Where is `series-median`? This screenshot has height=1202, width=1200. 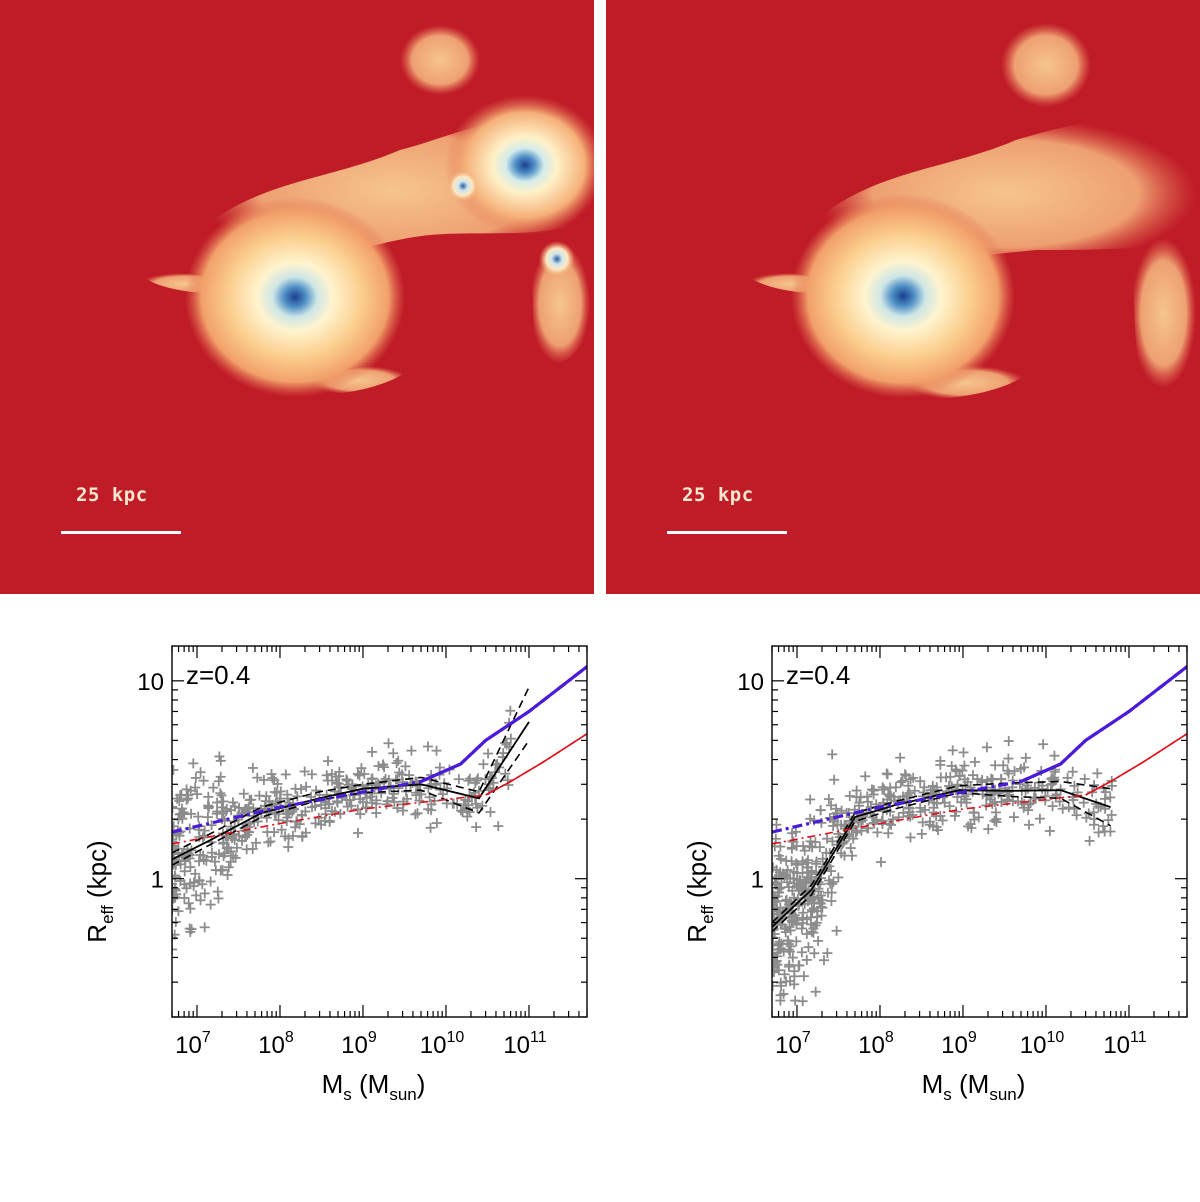
series-median is located at coordinates (941, 858).